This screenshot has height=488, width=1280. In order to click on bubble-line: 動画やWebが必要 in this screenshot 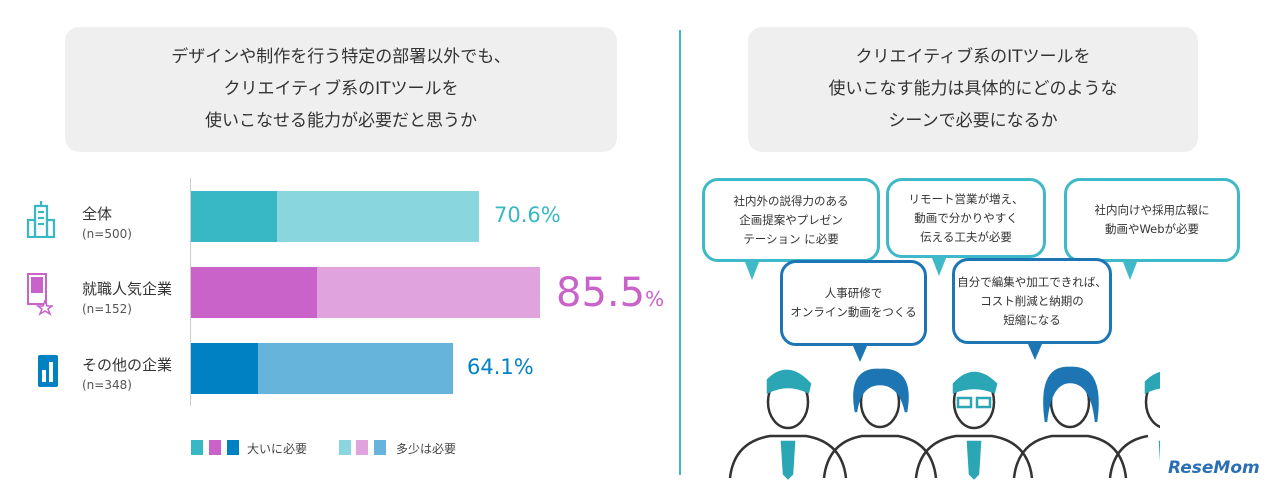, I will do `click(1152, 229)`.